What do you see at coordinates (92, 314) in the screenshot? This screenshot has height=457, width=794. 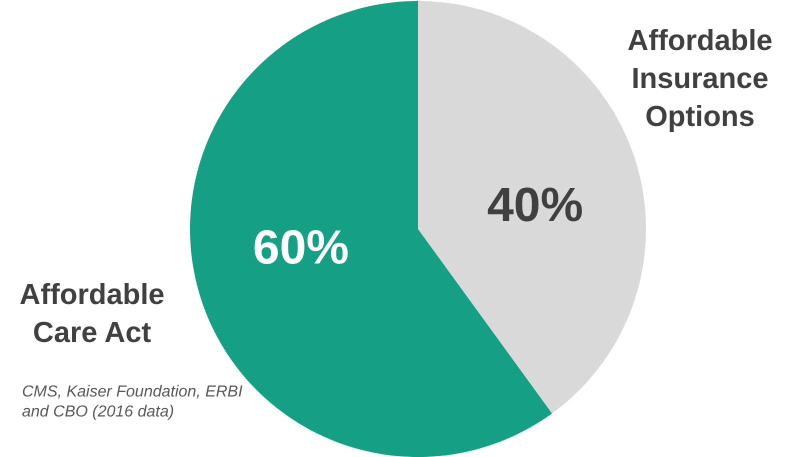 I see `slice-label: Affordable Care Act` at bounding box center [92, 314].